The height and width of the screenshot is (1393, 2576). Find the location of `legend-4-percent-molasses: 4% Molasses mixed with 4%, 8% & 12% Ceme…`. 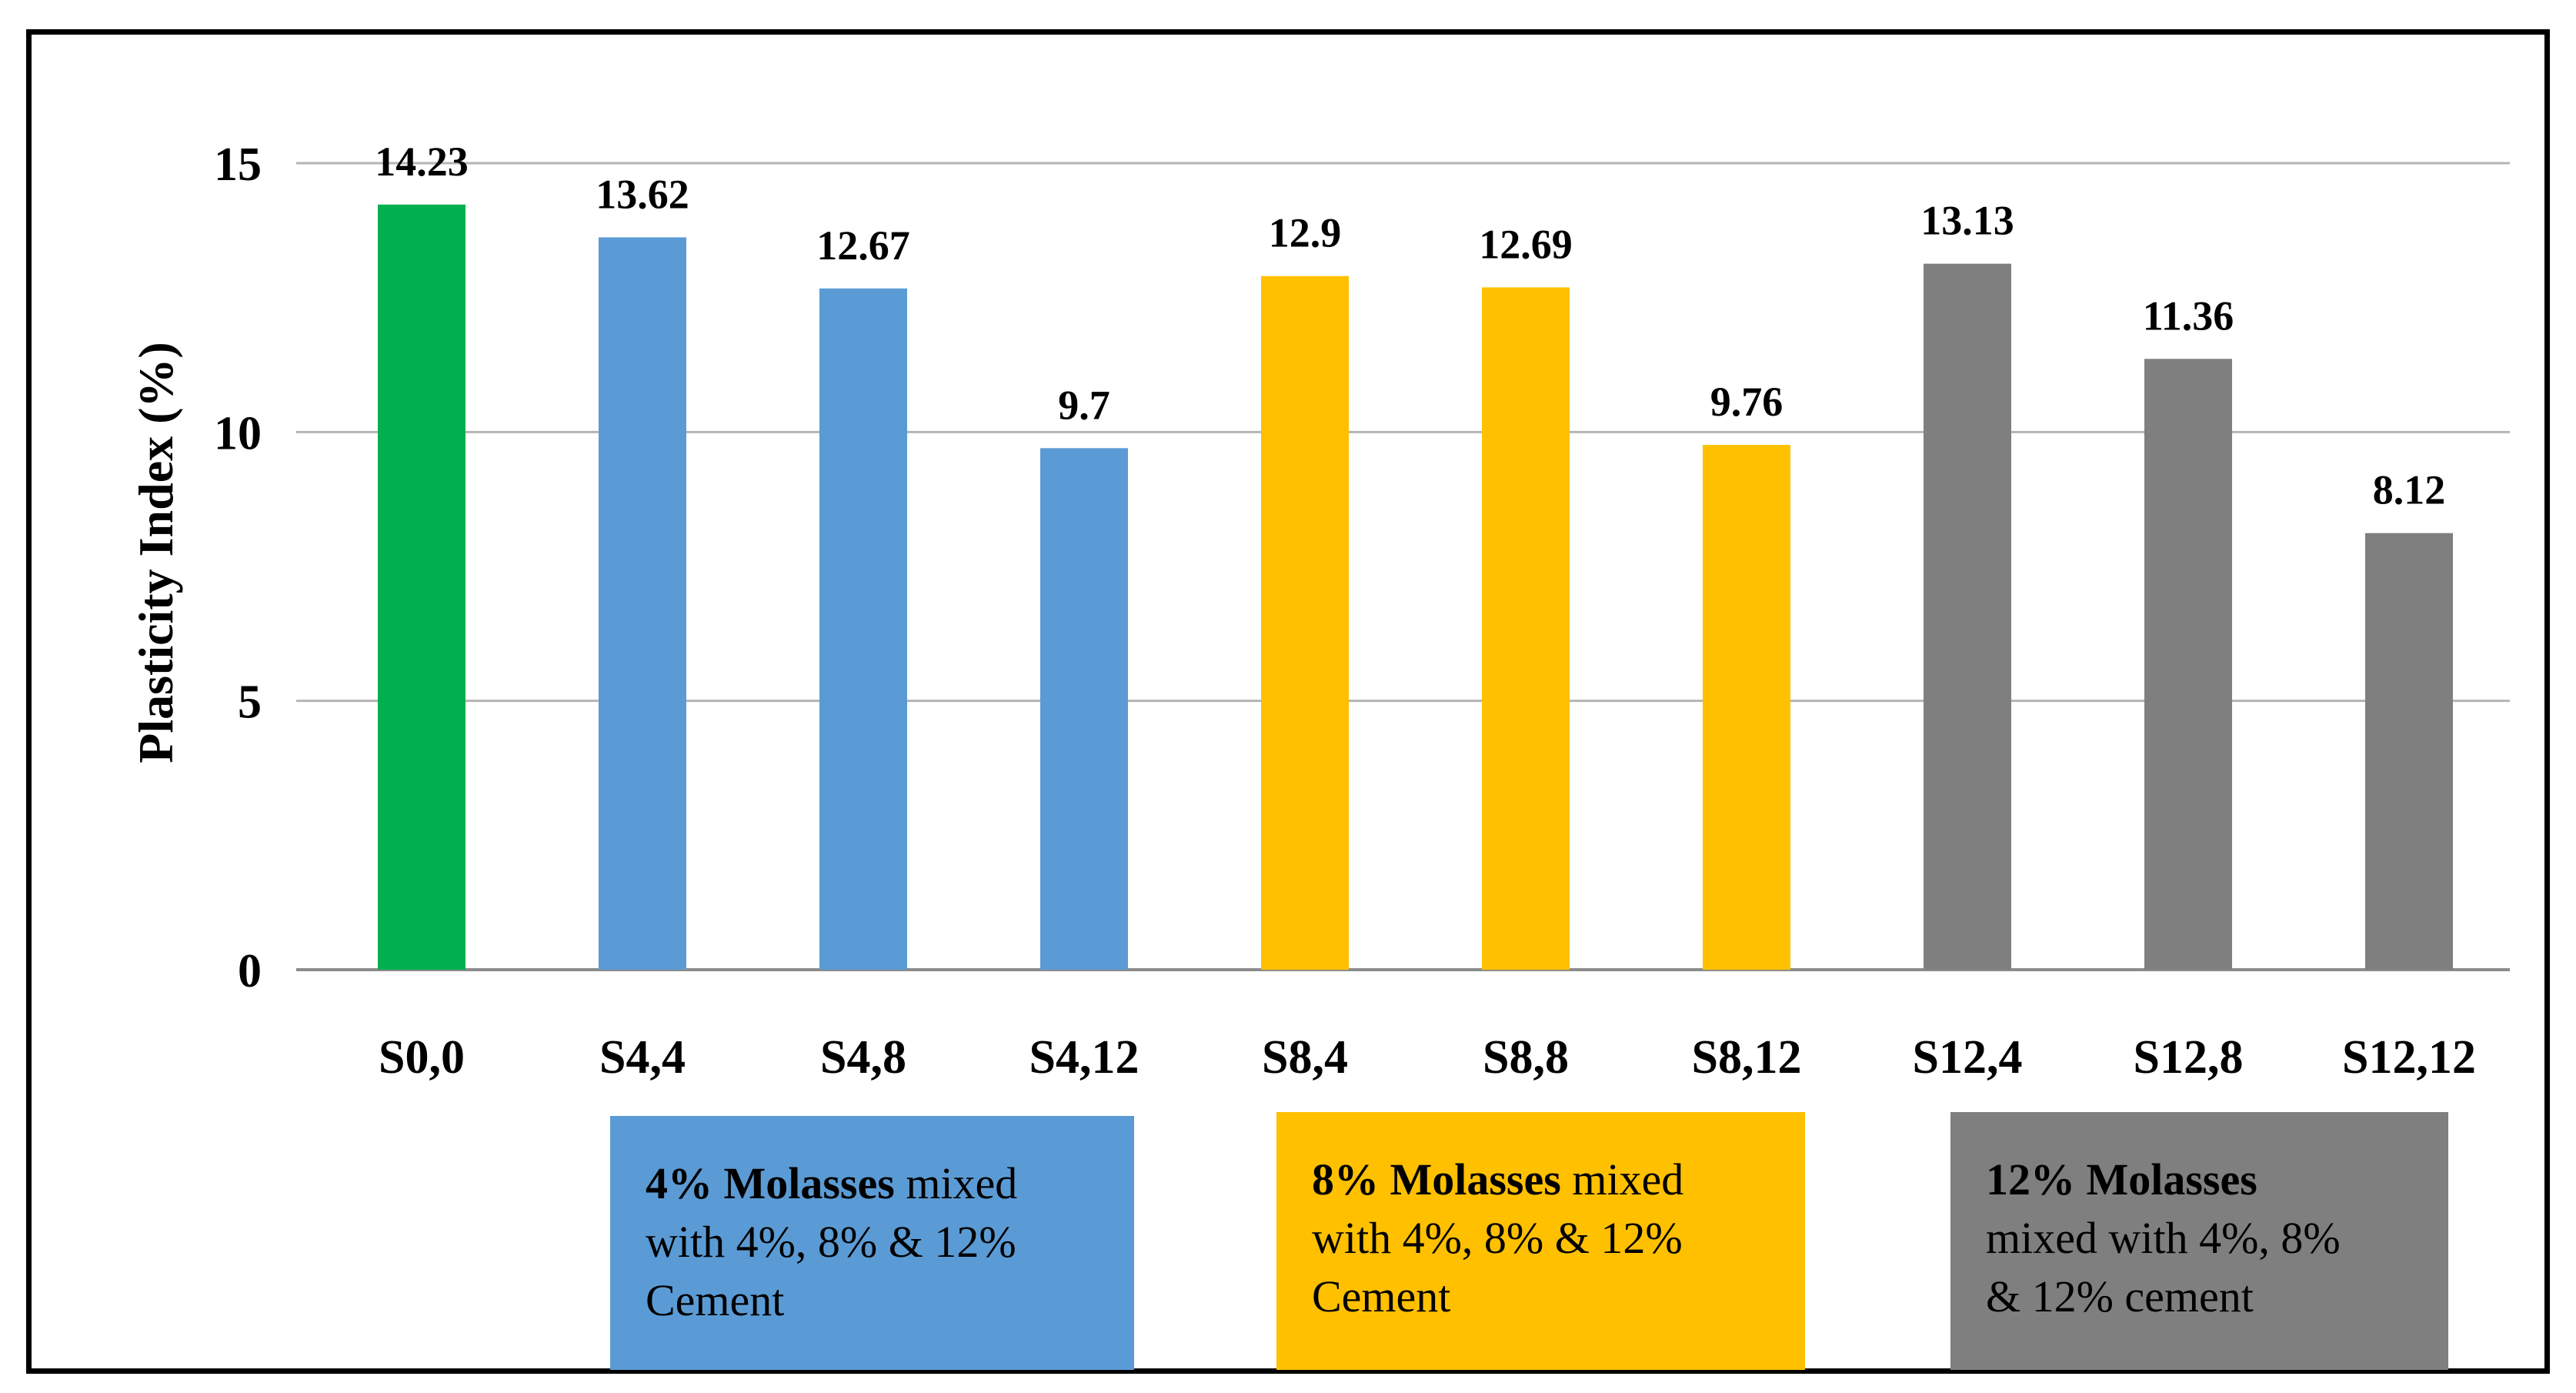

legend-4-percent-molasses: 4% Molasses mixed with 4%, 8% & 12% Ceme… is located at coordinates (872, 1243).